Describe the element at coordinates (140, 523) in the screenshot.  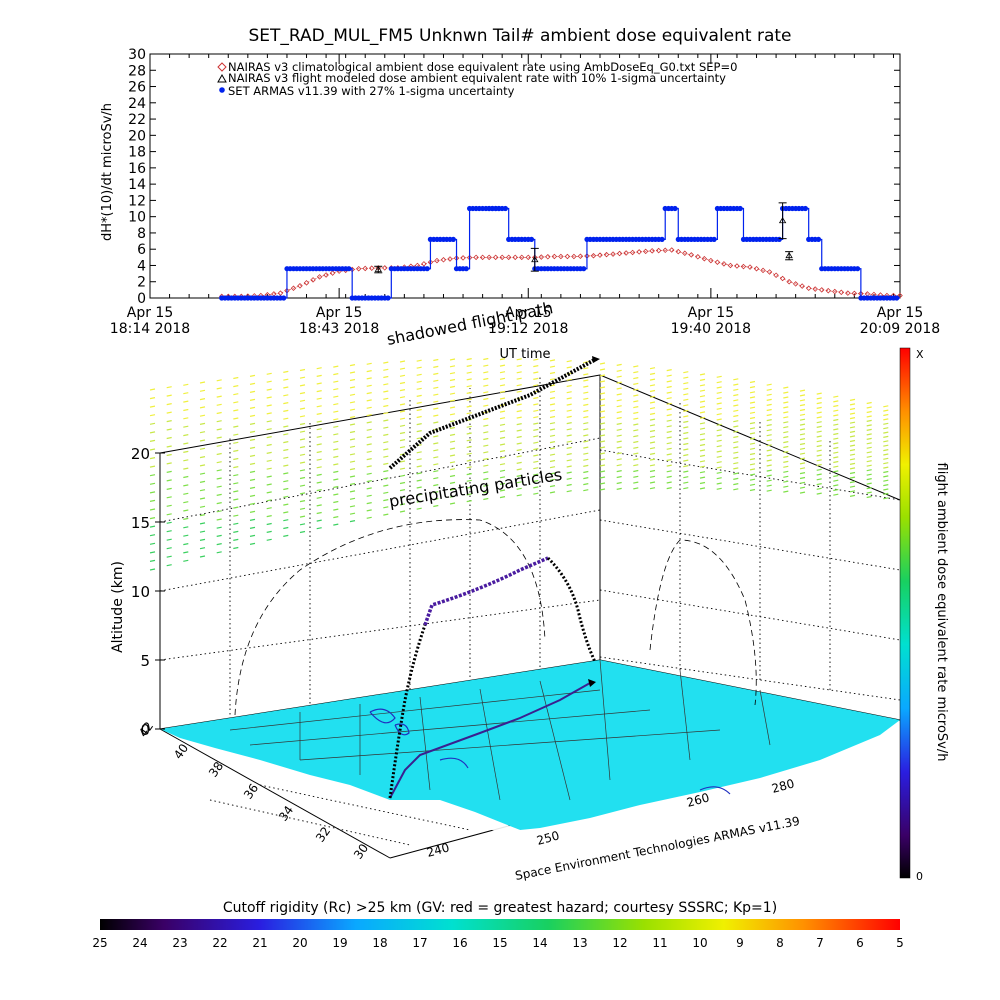
I see `z-tick-label: 15` at that location.